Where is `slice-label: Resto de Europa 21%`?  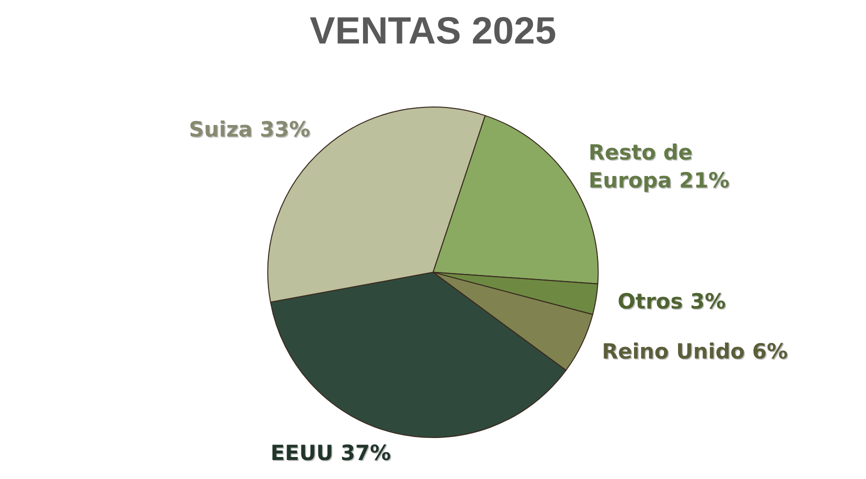 slice-label: Resto de Europa 21% is located at coordinates (659, 167).